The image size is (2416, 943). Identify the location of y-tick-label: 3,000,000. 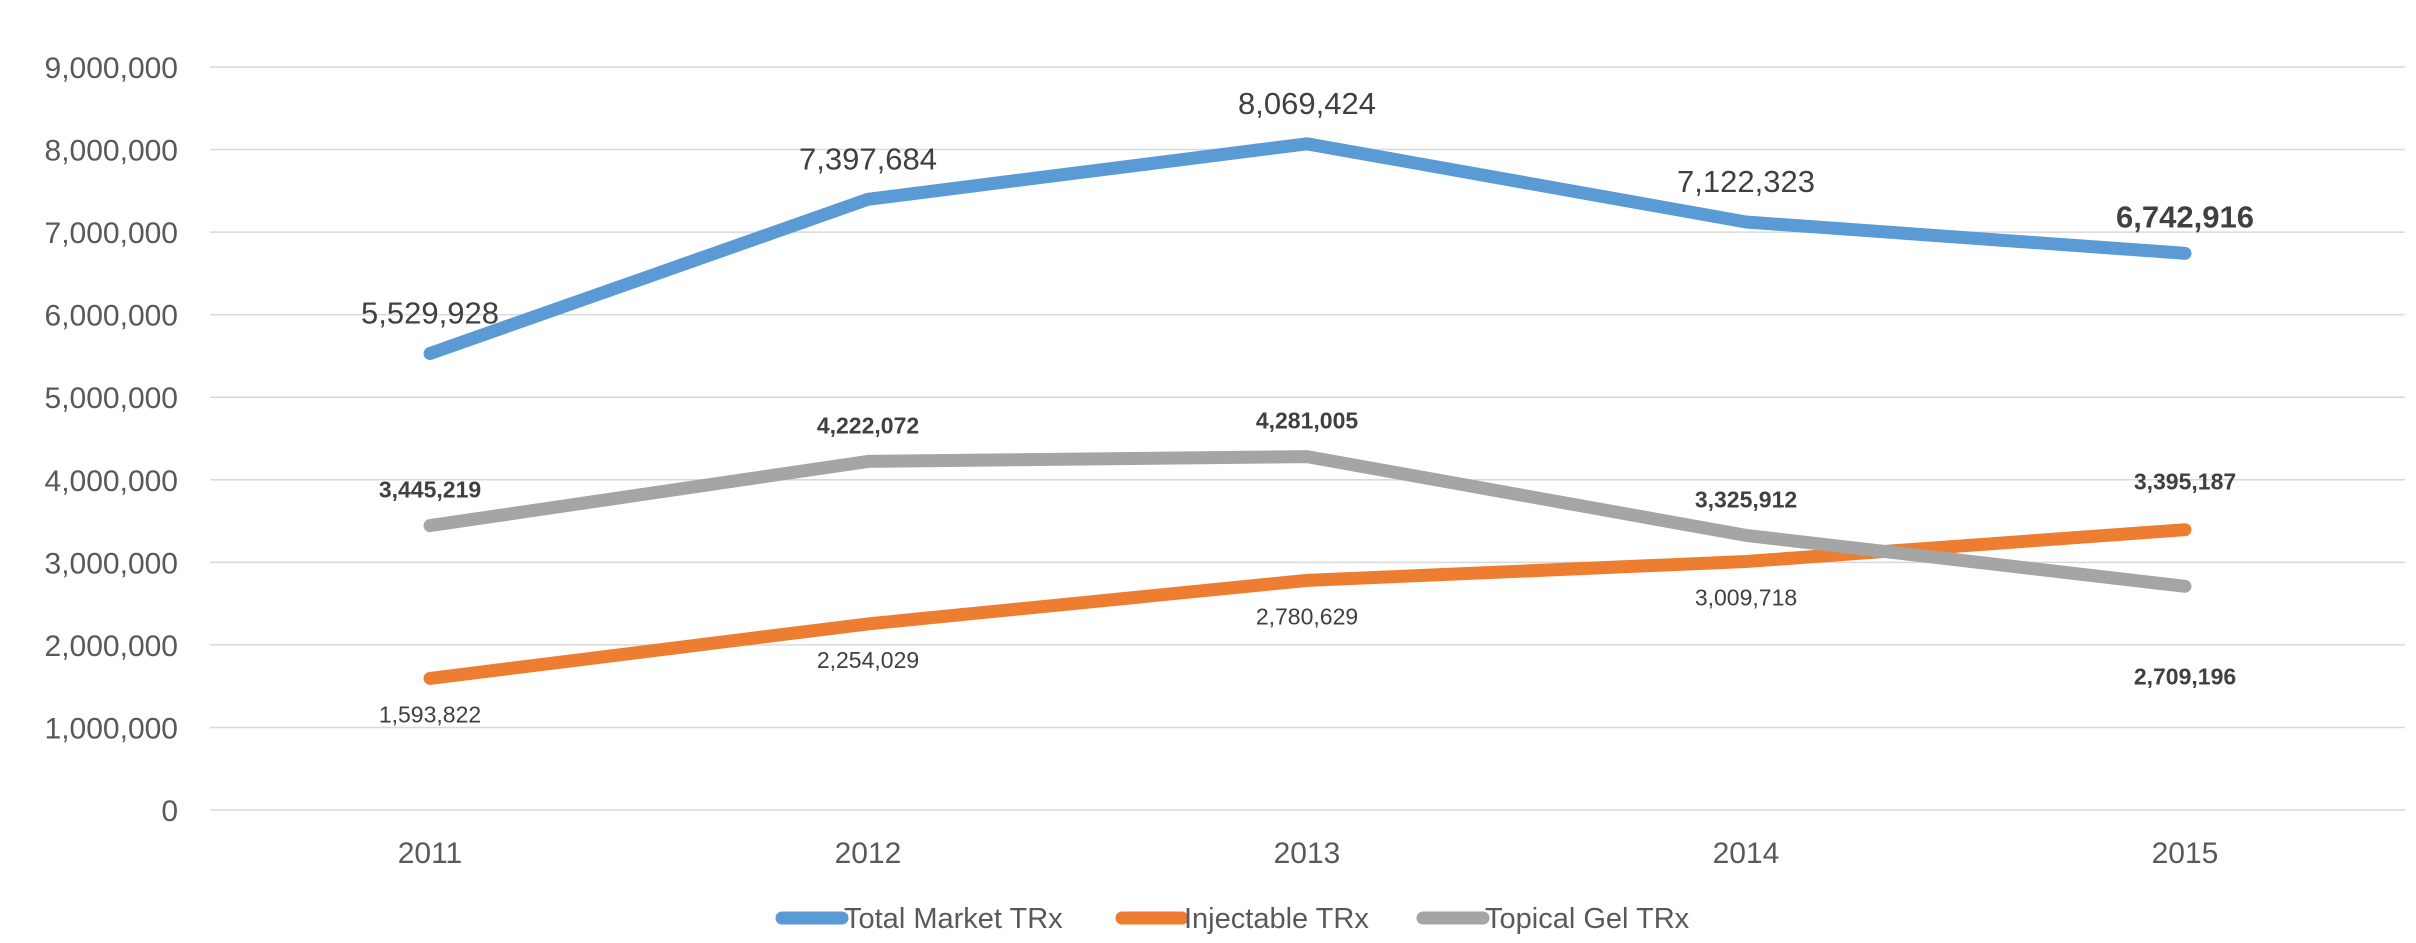
(111, 563).